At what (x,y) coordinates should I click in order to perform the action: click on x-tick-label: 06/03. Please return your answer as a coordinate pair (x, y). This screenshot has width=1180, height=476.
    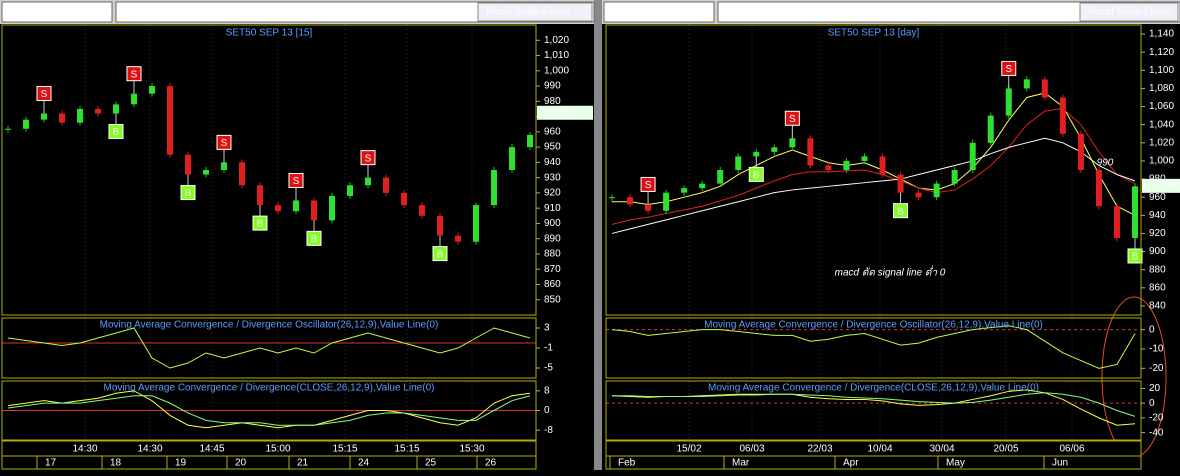
    Looking at the image, I should click on (751, 449).